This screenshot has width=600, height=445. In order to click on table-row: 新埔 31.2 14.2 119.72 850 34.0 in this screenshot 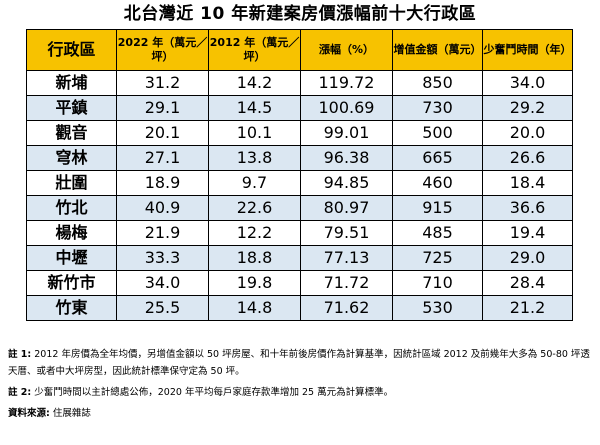, I will do `click(299, 83)`.